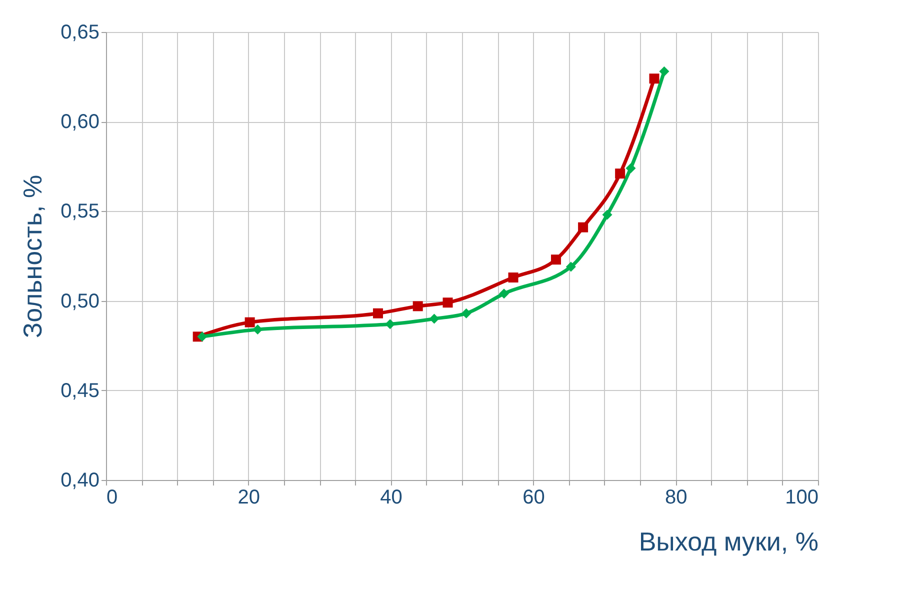 Image resolution: width=912 pixels, height=594 pixels. What do you see at coordinates (33, 256) in the screenshot?
I see `y-axis-title: Зольность, %` at bounding box center [33, 256].